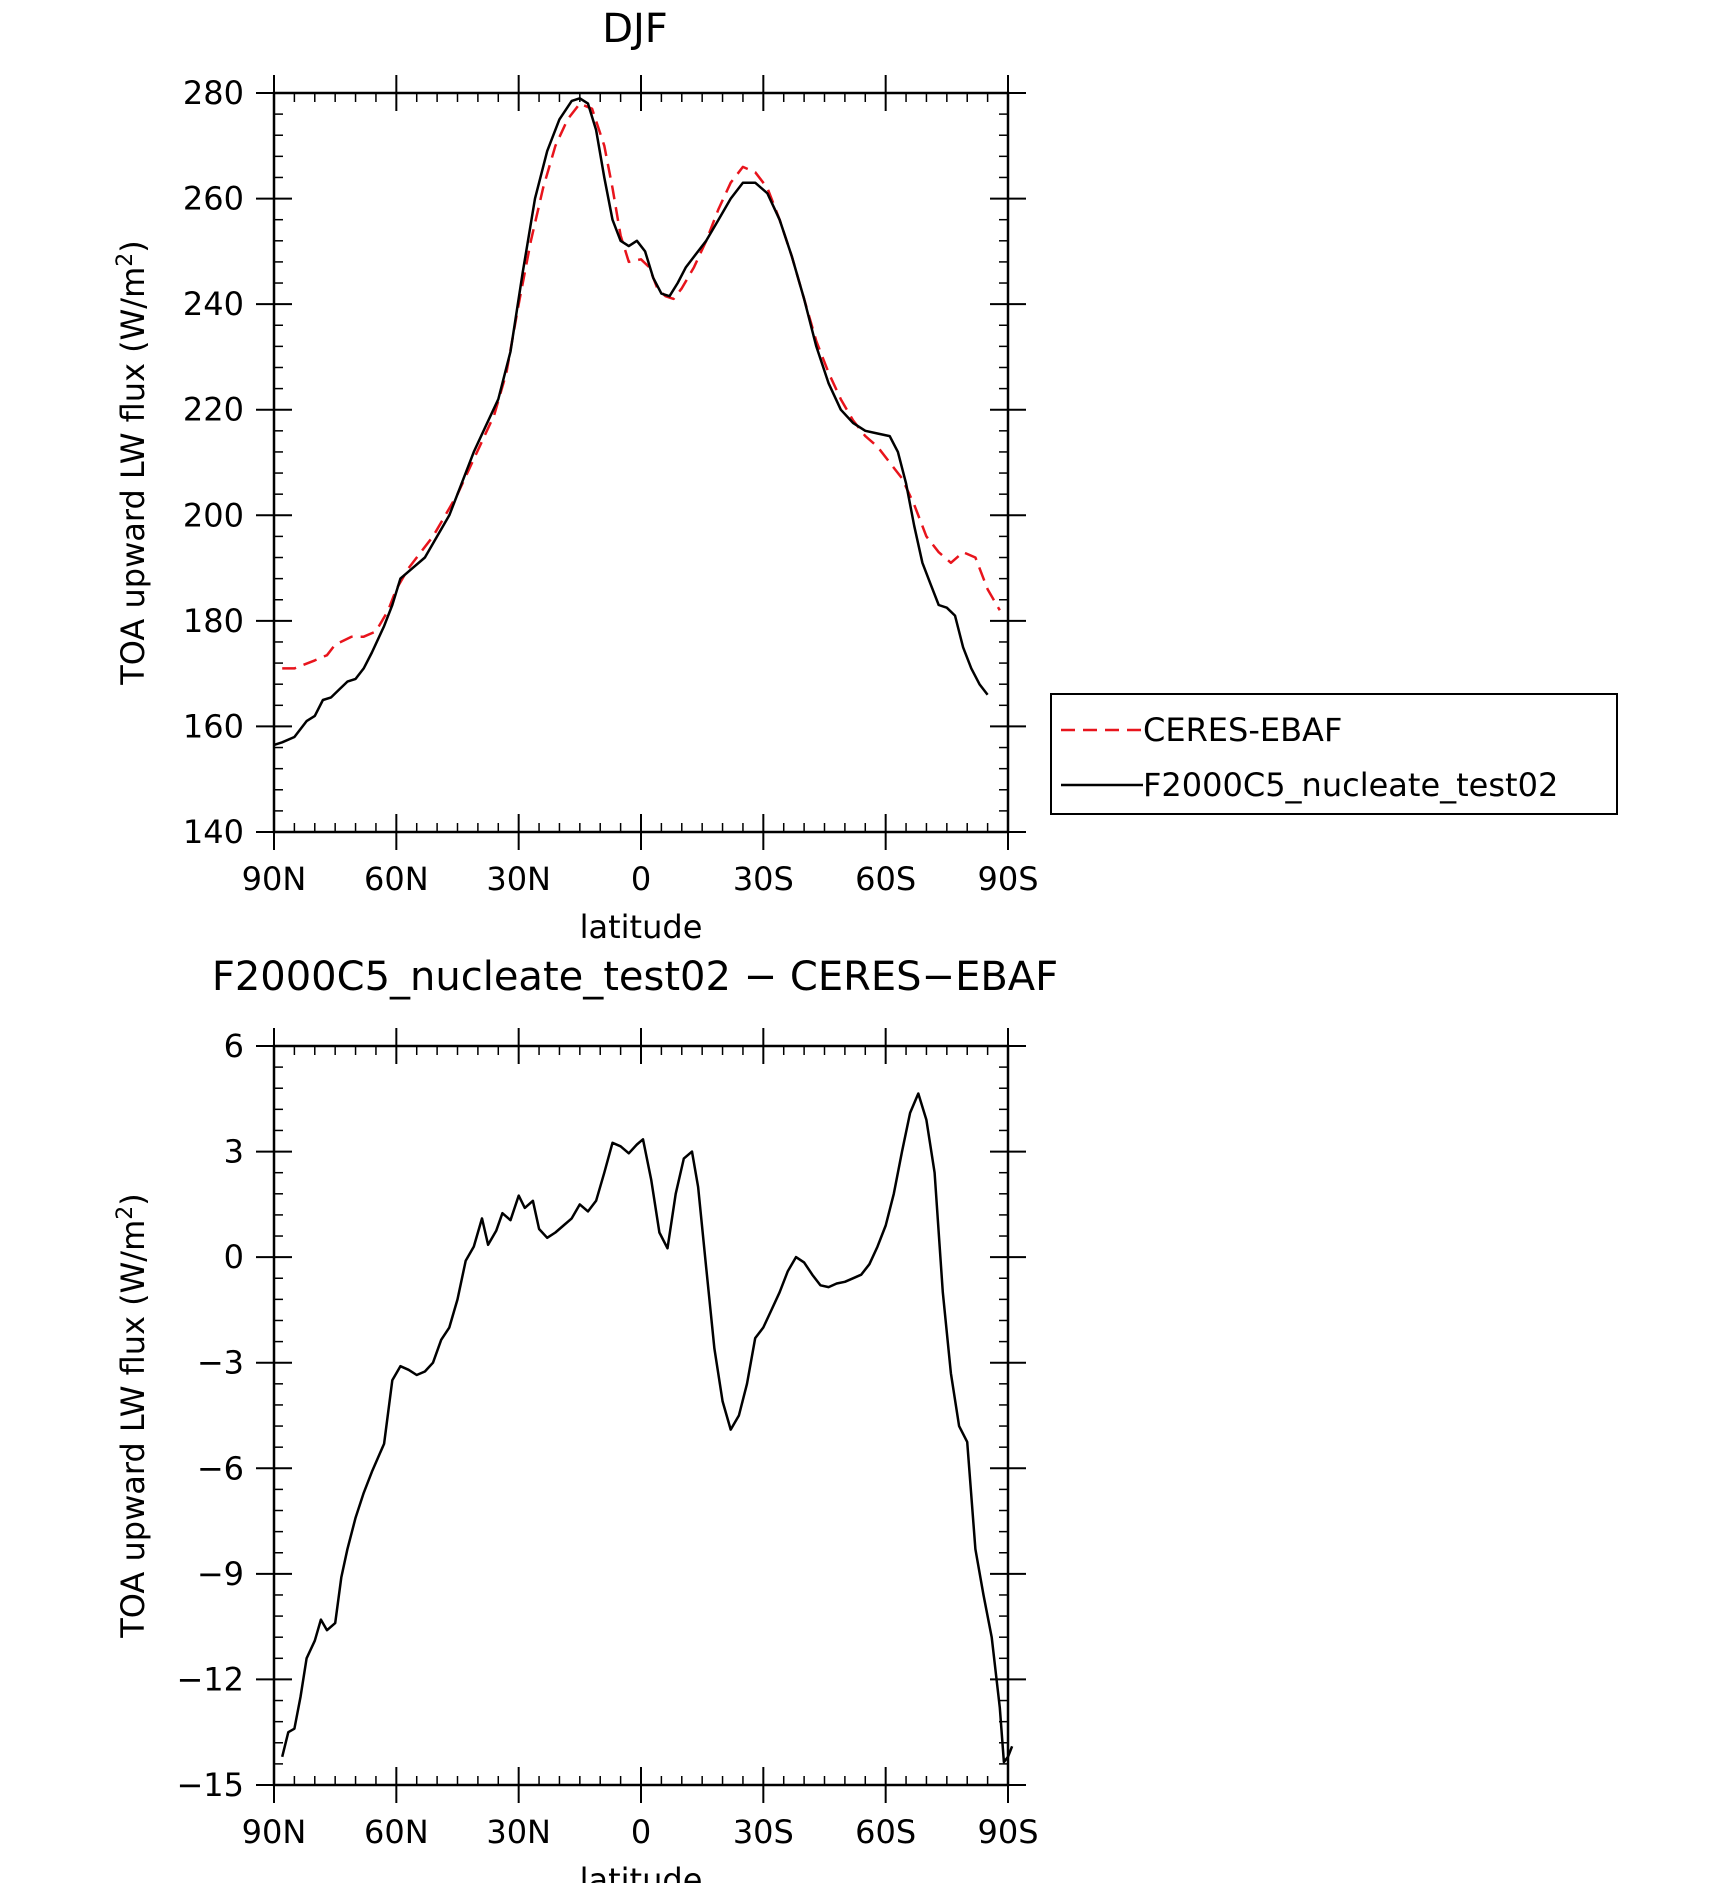 The image size is (1710, 1883). What do you see at coordinates (220, 1468) in the screenshot?
I see `y-tick-label: −6` at bounding box center [220, 1468].